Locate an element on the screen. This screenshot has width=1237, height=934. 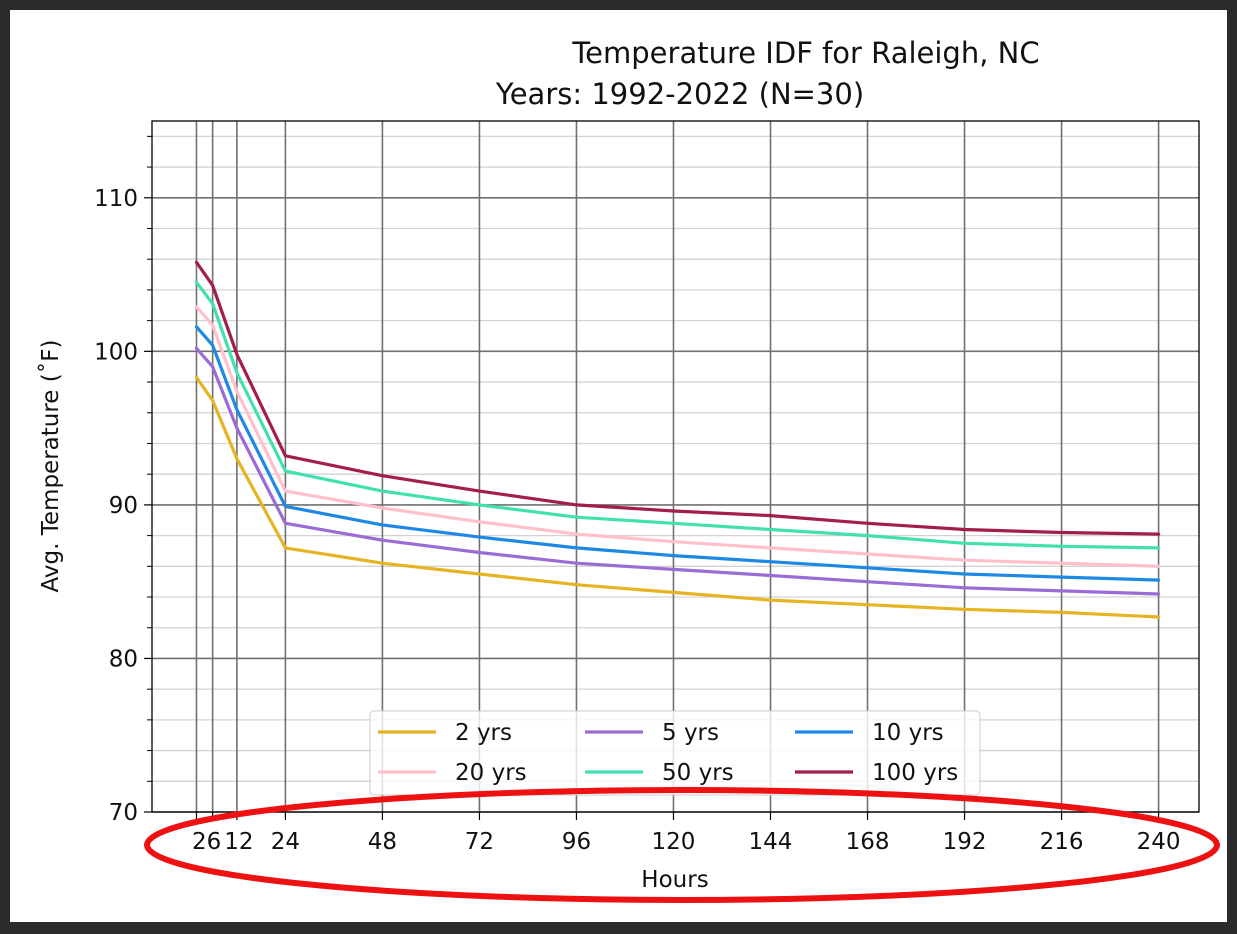
legend-label-20-yrs: 20 yrs is located at coordinates (491, 773).